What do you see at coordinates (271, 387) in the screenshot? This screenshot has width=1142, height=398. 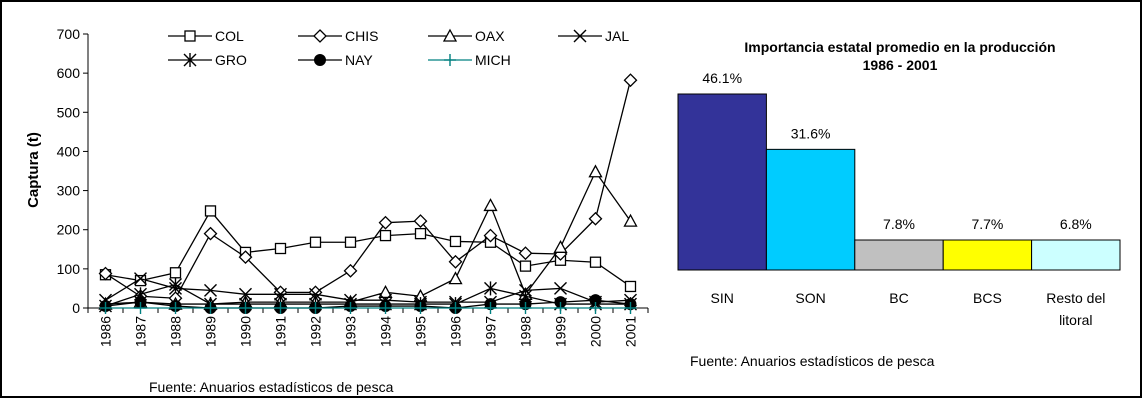 I see `line-chart-source: Fuente: Anuarios estadísticos de pesca` at bounding box center [271, 387].